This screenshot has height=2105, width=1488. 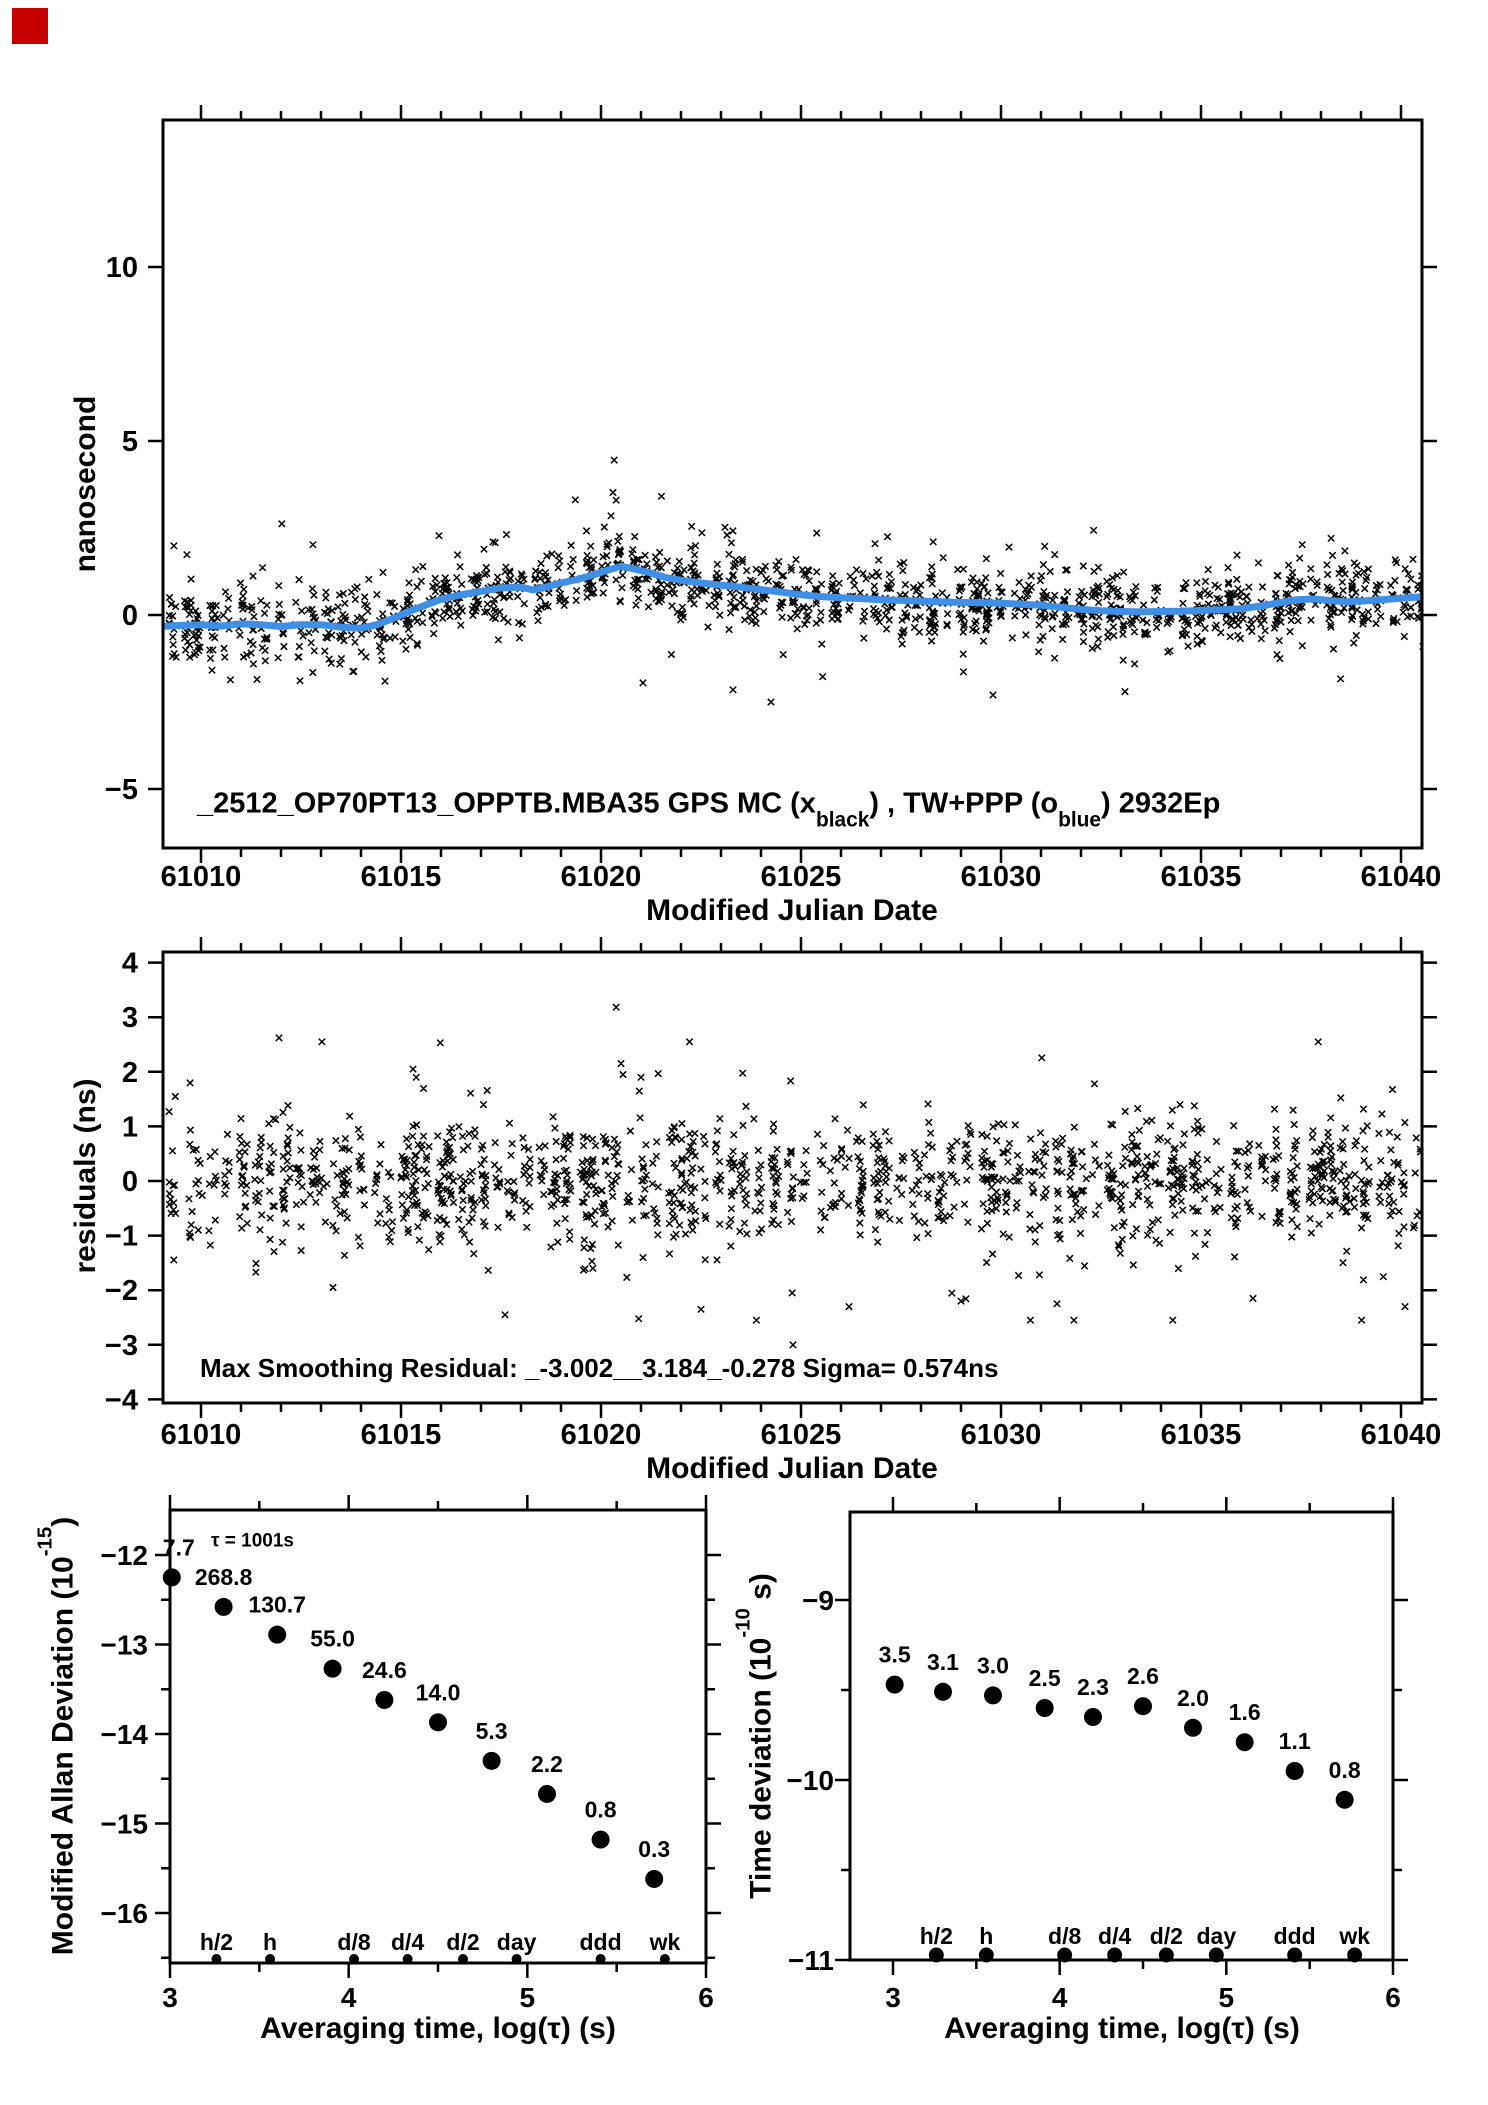 I want to click on residual-tick-label: −1, so click(x=121, y=1237).